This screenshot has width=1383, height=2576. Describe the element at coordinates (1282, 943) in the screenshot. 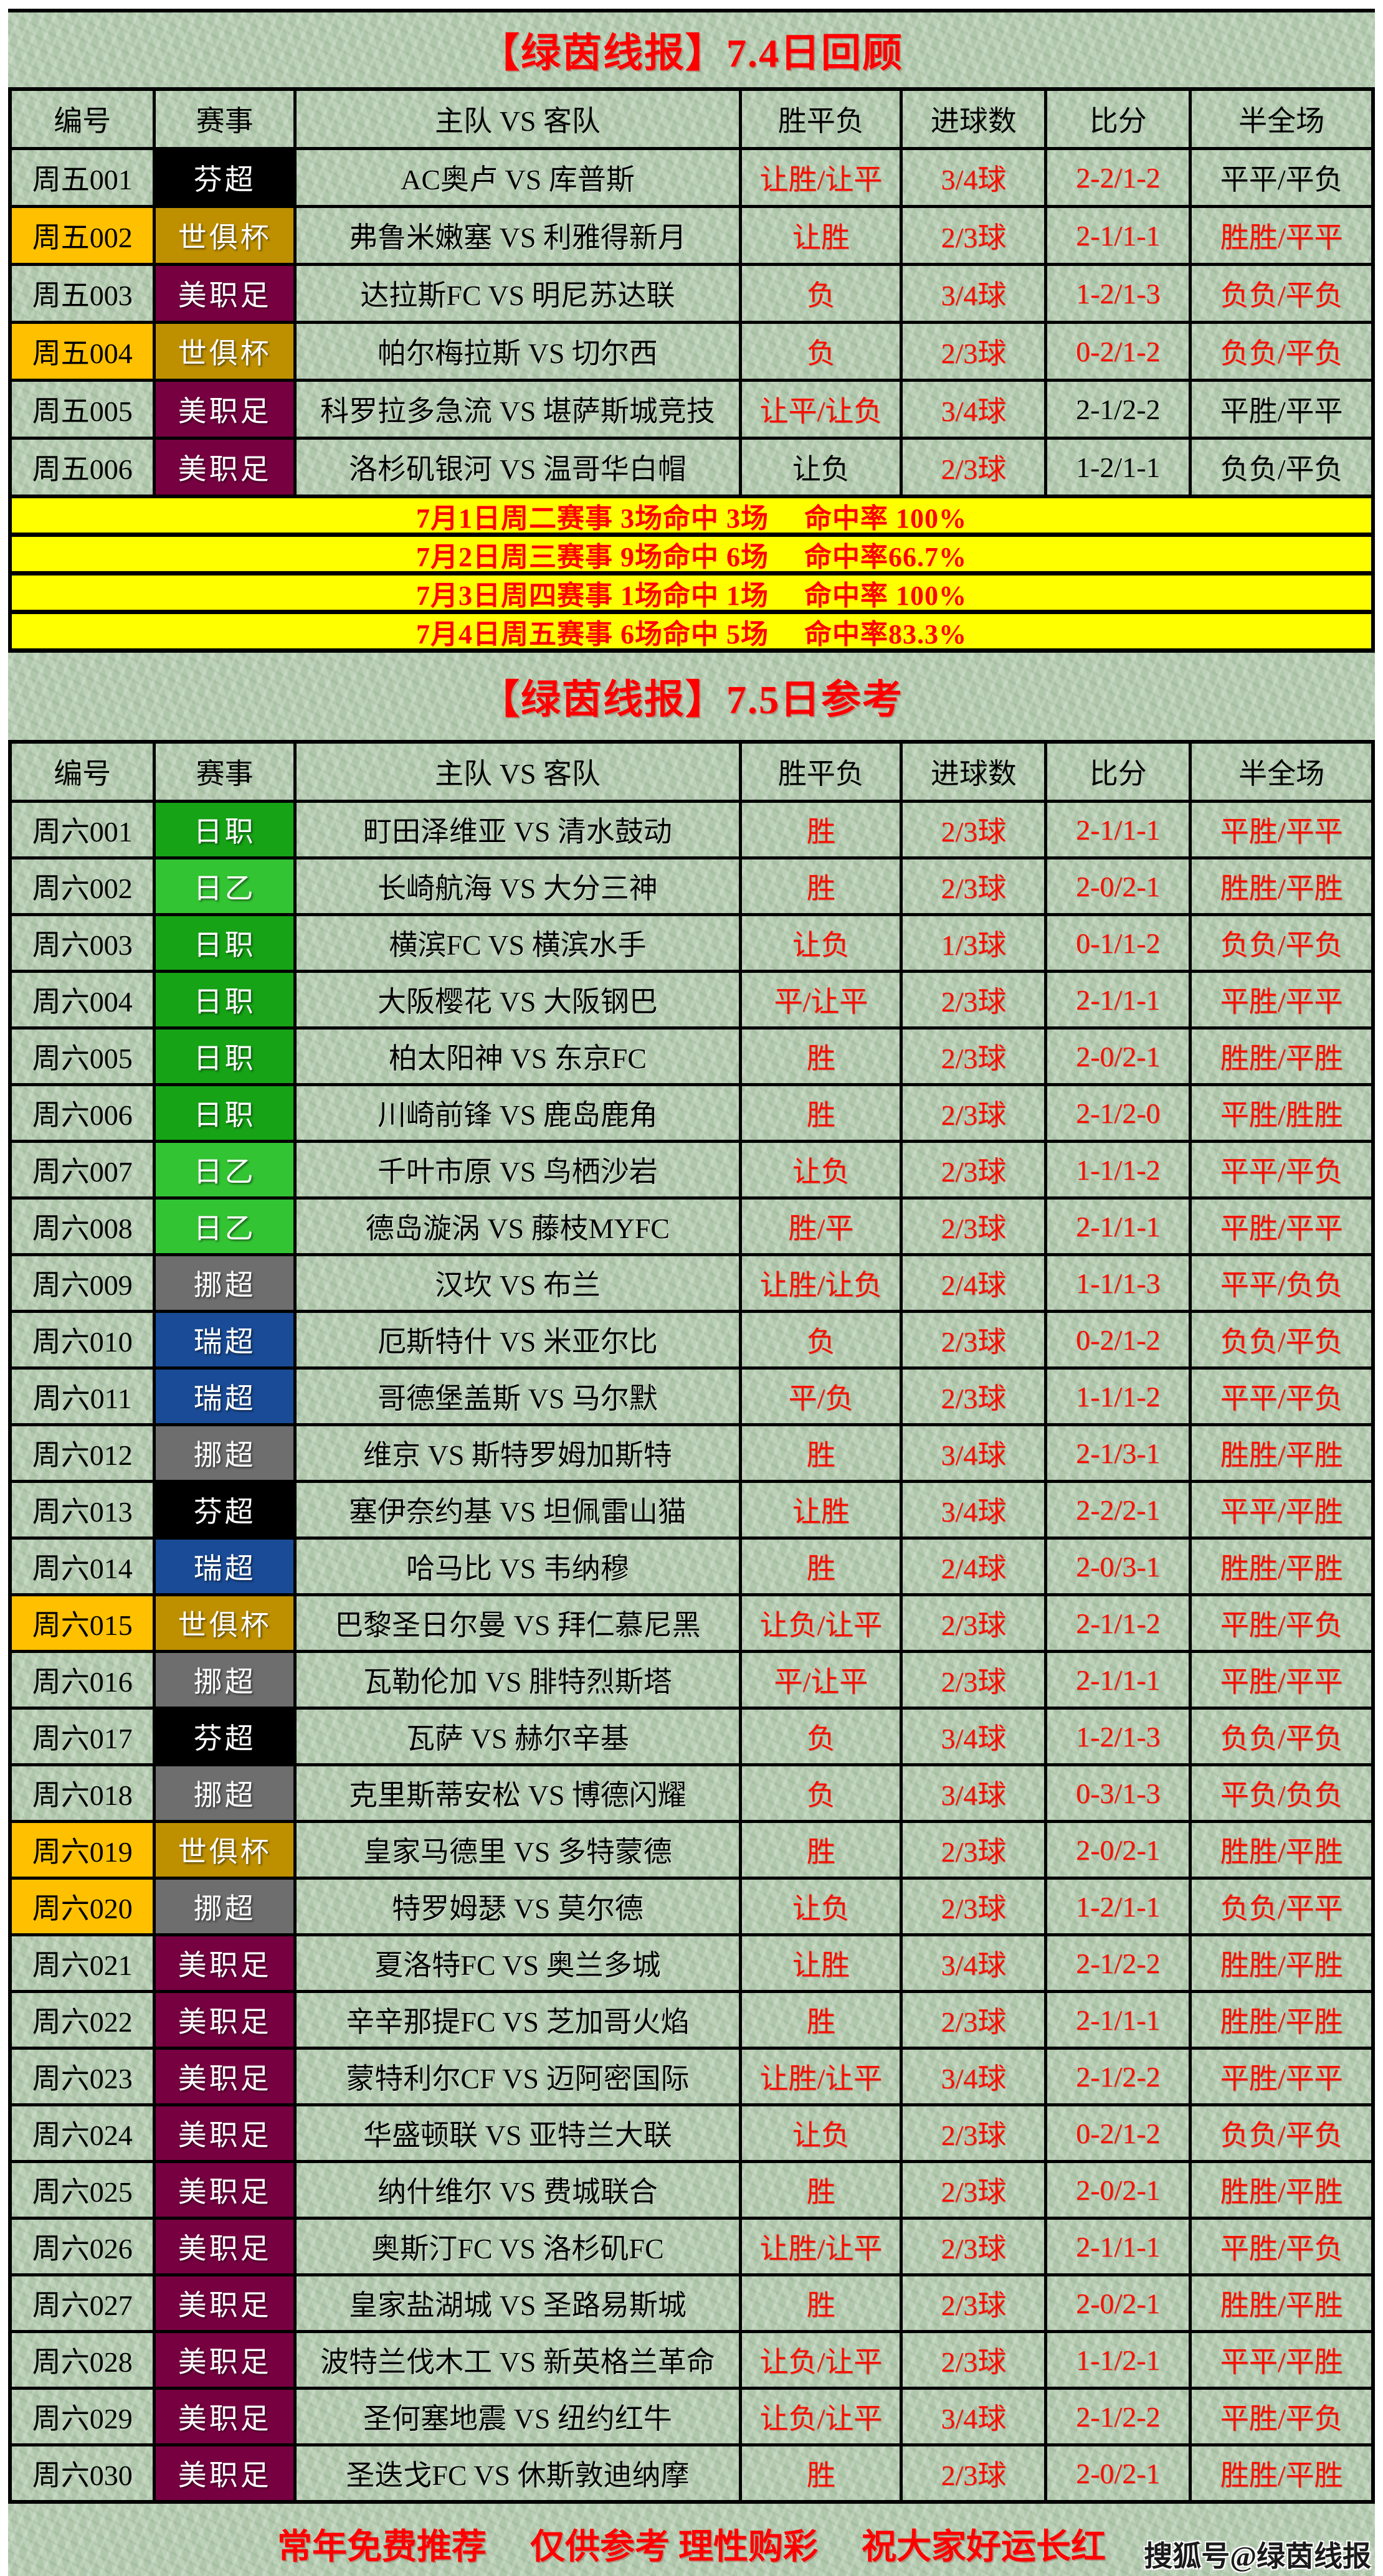

I see `pred-htft: 负负/平负` at that location.